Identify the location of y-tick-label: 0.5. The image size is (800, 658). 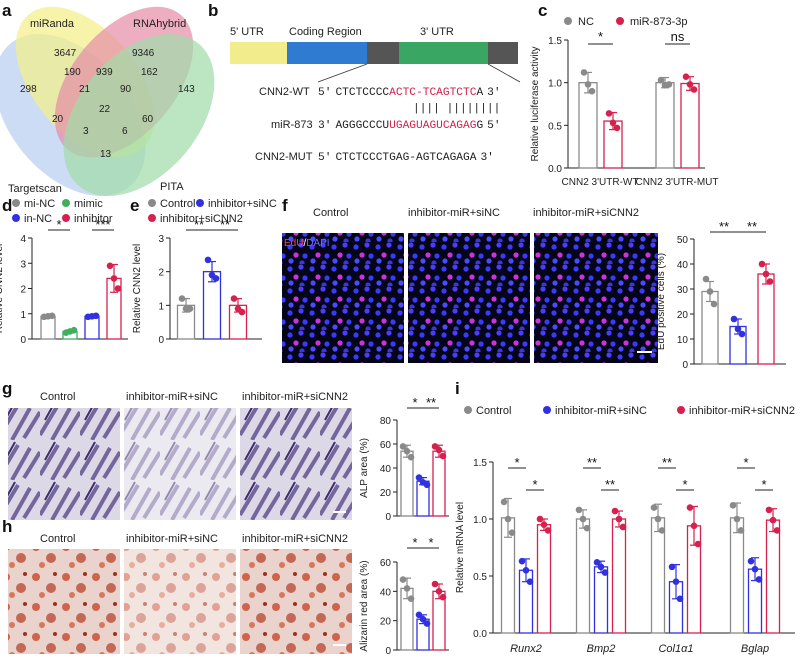
(480, 577).